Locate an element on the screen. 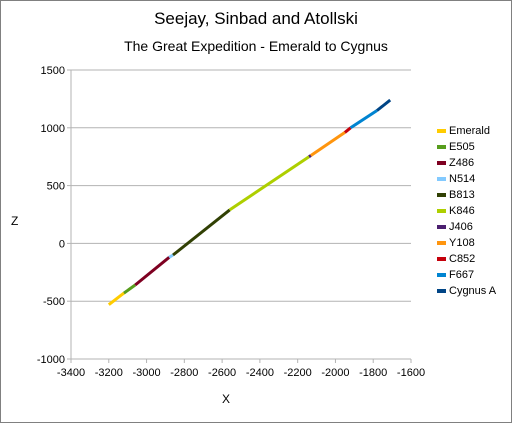  series-line-z486 is located at coordinates (152, 271).